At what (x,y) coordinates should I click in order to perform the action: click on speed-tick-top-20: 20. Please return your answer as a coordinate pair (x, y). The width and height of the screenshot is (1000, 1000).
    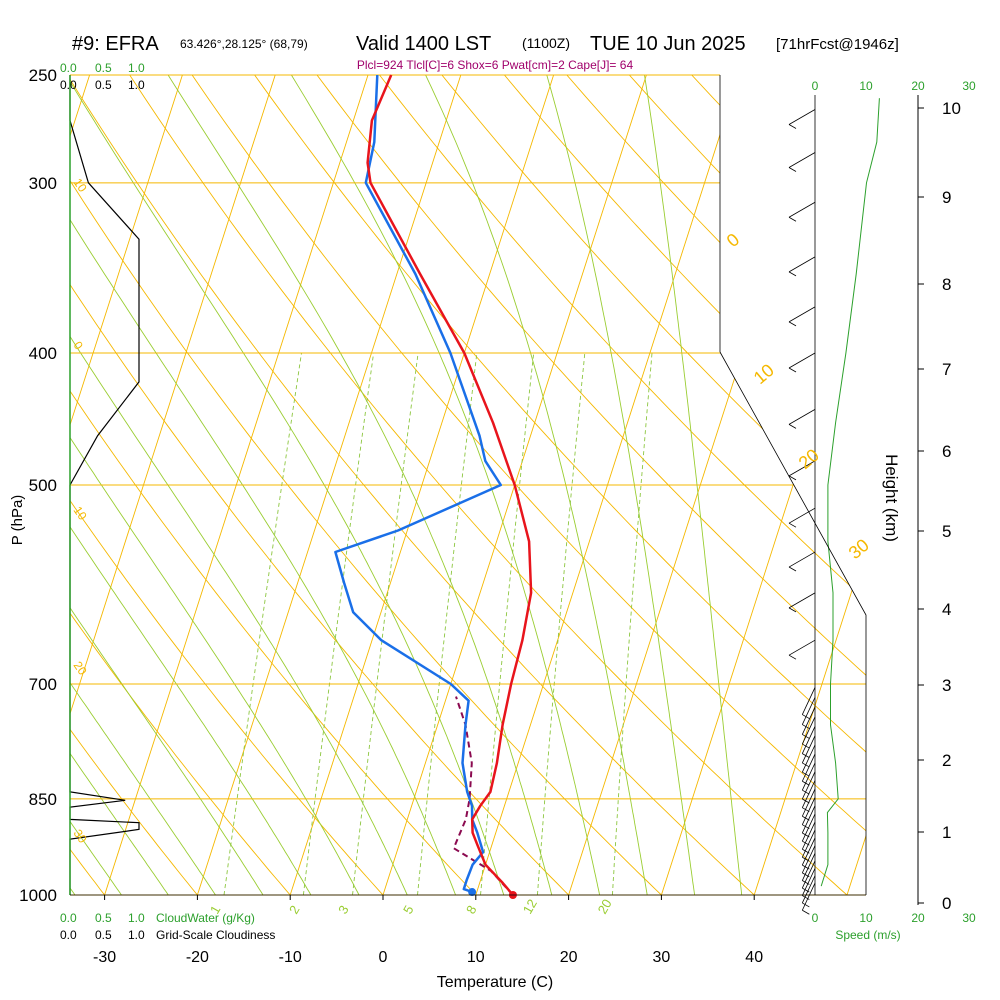
    Looking at the image, I should click on (918, 86).